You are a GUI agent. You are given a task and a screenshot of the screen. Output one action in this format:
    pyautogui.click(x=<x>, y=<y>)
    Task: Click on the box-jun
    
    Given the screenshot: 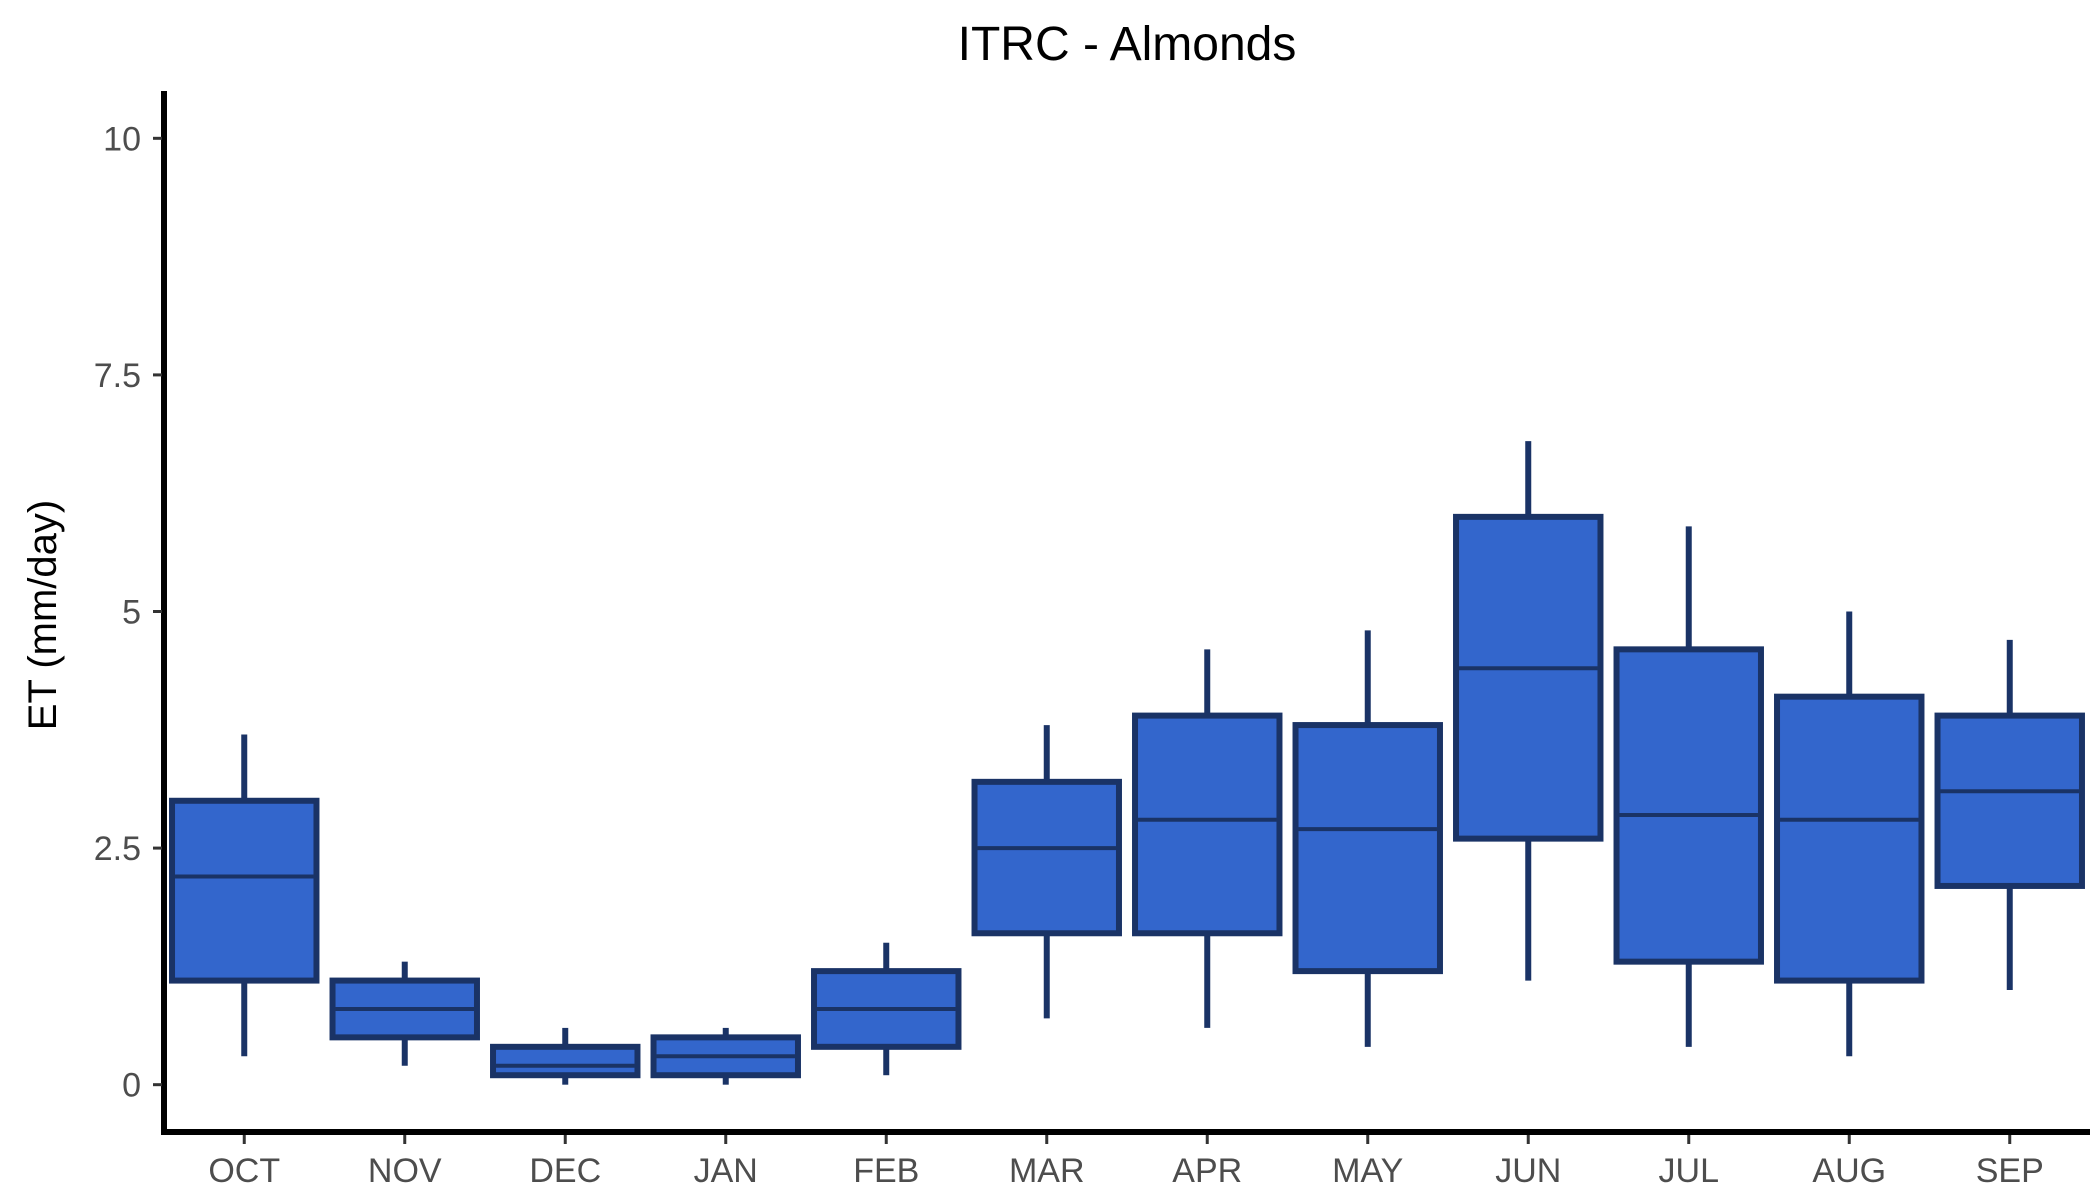 What is the action you would take?
    pyautogui.click(x=1528, y=711)
    